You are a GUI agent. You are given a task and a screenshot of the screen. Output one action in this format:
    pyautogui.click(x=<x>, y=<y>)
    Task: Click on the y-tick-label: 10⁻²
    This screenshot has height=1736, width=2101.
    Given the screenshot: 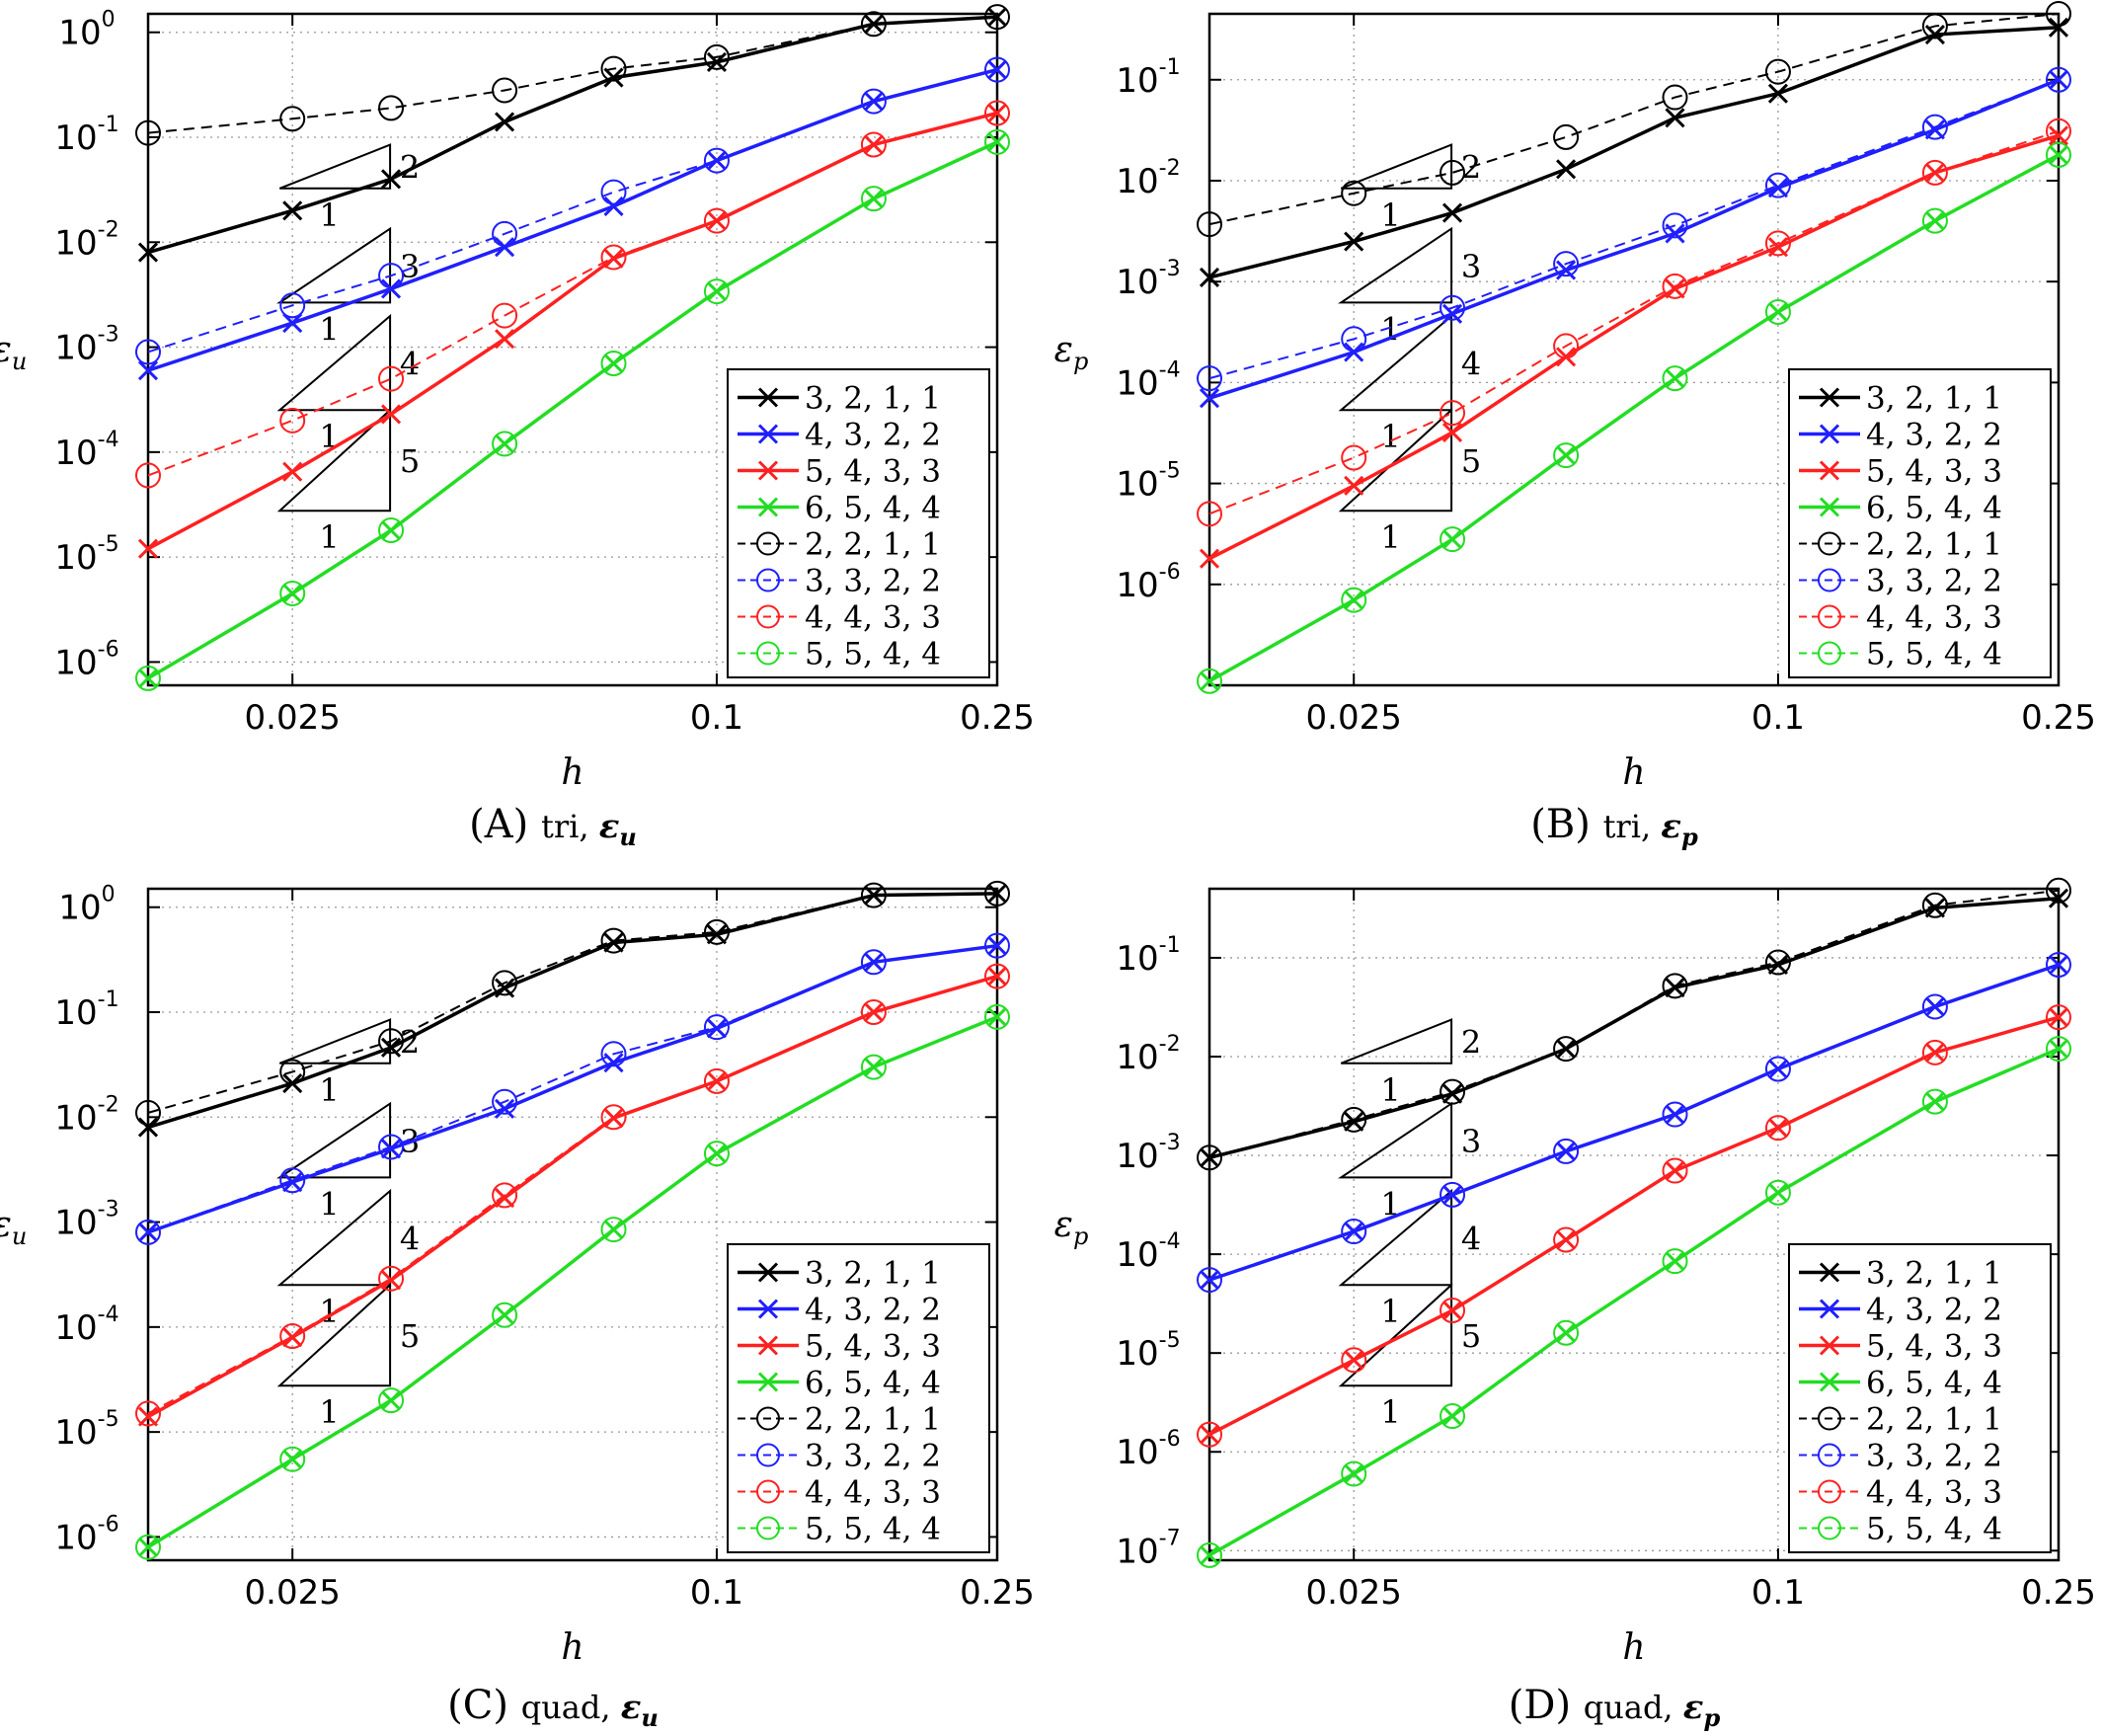 What is the action you would take?
    pyautogui.click(x=86, y=240)
    